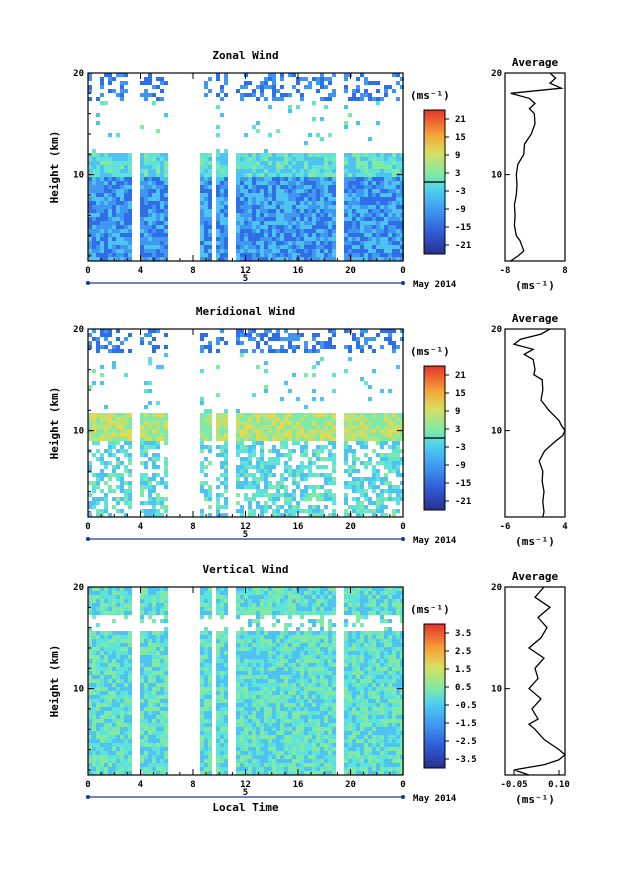 This screenshot has height=873, width=619. I want to click on colorbar-tick-label: -0.5, so click(466, 706).